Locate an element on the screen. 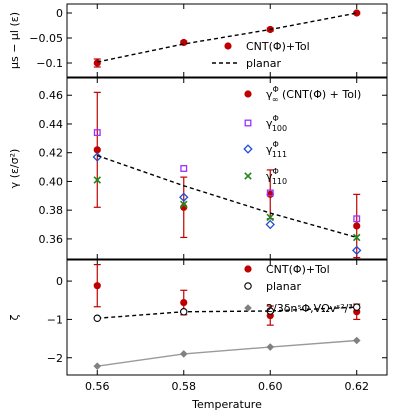 The width and height of the screenshot is (415, 418). middle-ytick-label: 0.40 is located at coordinates (51, 181).